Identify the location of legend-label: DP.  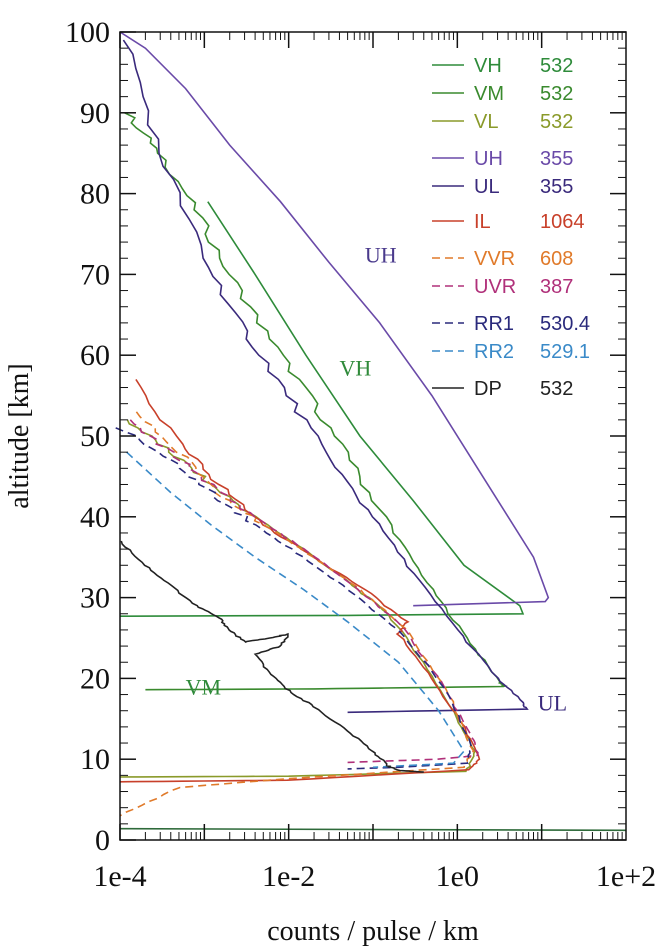
(488, 389).